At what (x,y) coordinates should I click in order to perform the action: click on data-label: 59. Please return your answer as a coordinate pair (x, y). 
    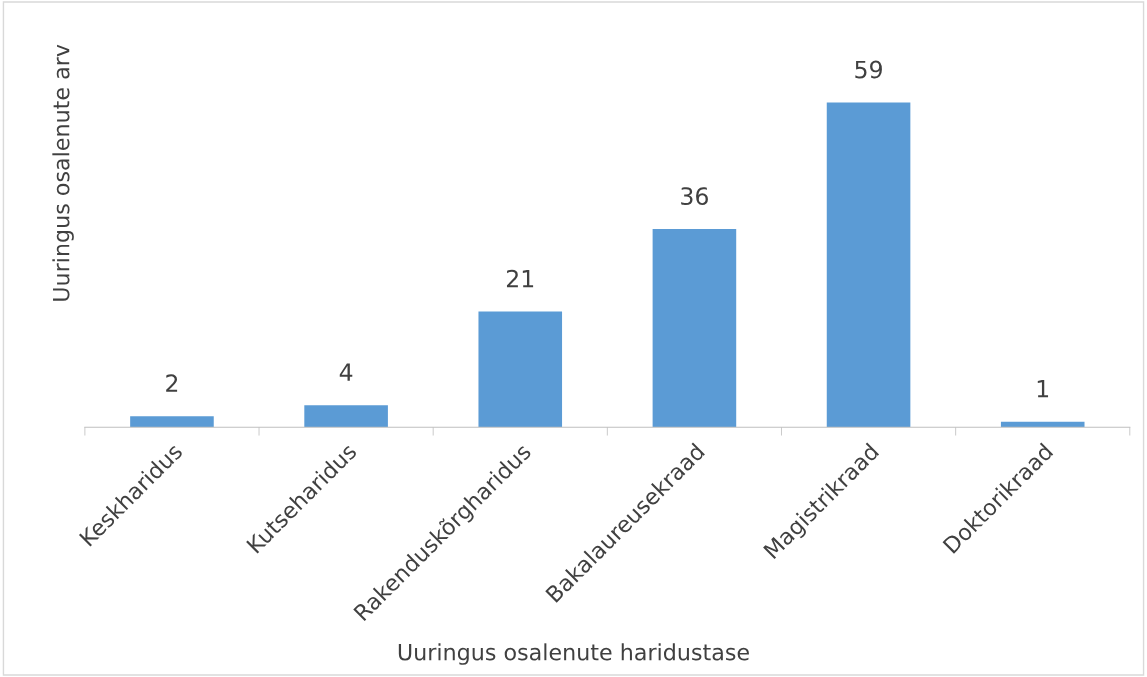
    Looking at the image, I should click on (868, 69).